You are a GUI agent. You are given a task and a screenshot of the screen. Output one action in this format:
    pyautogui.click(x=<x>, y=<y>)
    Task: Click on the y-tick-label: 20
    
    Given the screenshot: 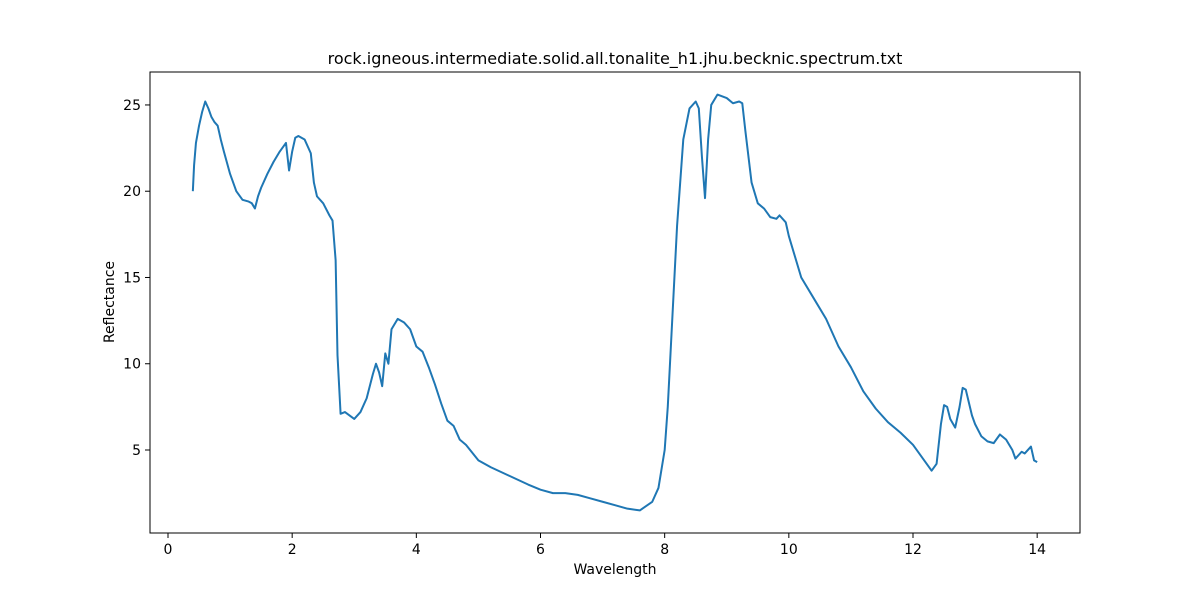 What is the action you would take?
    pyautogui.click(x=132, y=192)
    